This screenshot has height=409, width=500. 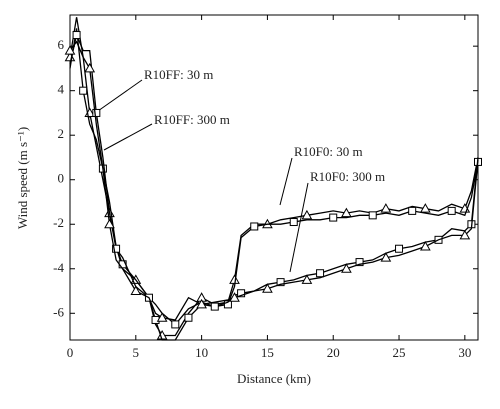 What do you see at coordinates (61, 178) in the screenshot?
I see `y-tick-label: 0` at bounding box center [61, 178].